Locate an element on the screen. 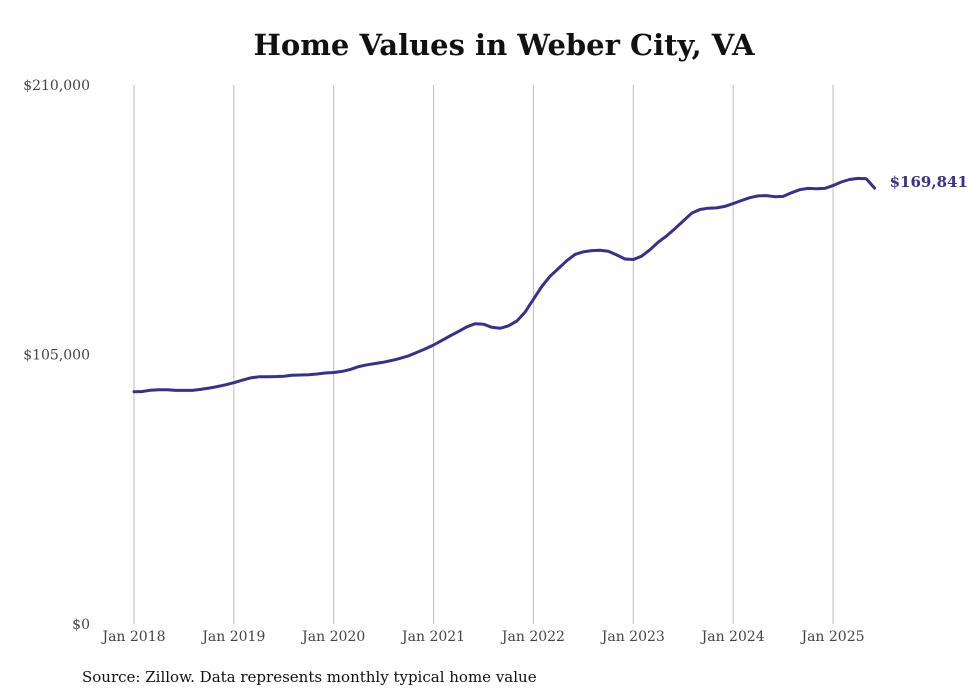  x-tick-label: Jan 2024 is located at coordinates (732, 637).